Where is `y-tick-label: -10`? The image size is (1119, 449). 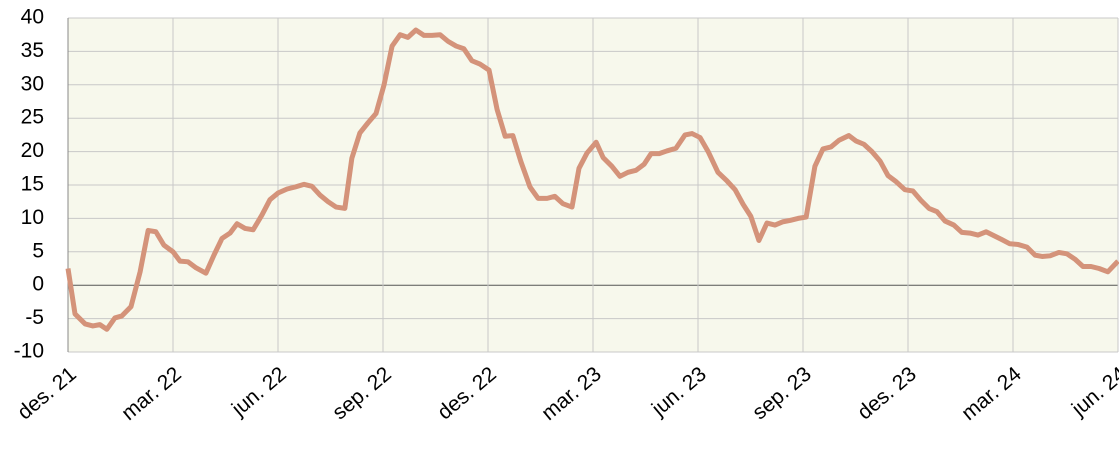 y-tick-label: -10 is located at coordinates (29, 351).